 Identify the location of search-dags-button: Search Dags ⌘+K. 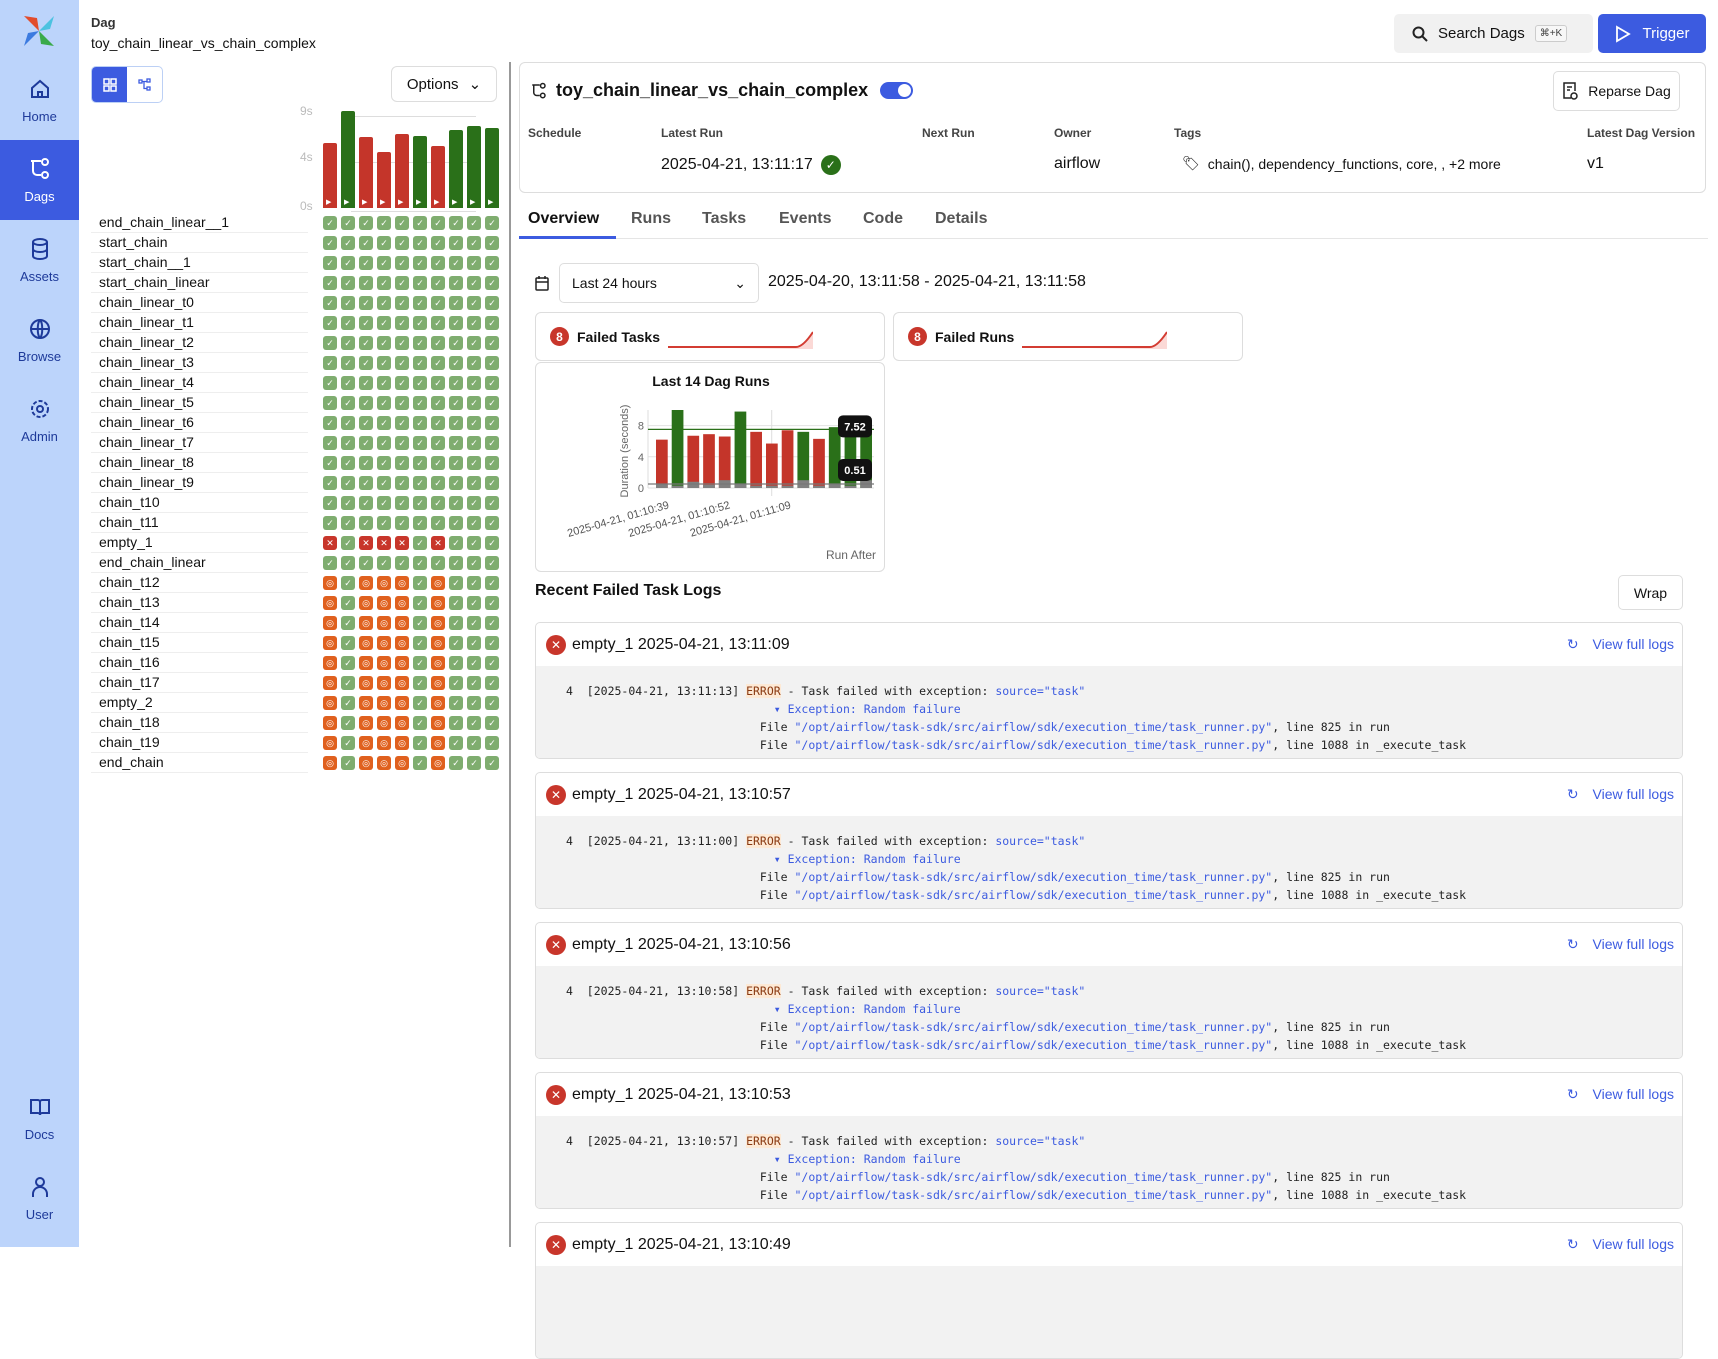
(1493, 33).